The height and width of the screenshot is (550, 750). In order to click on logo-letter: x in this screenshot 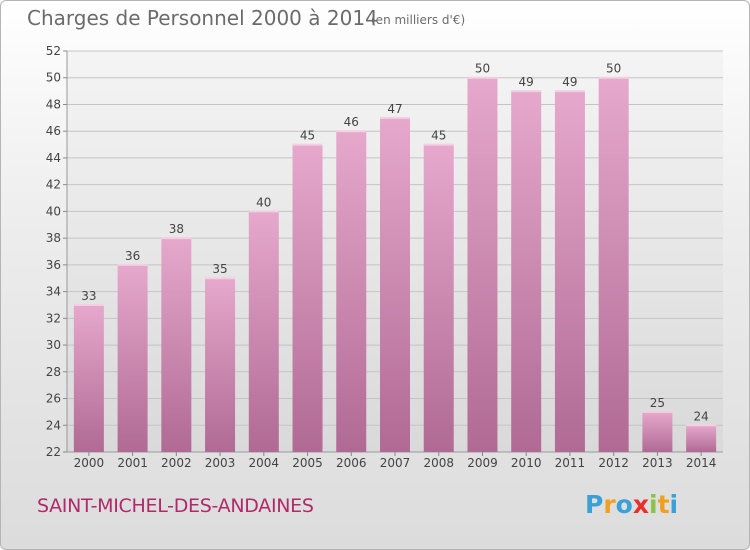, I will do `click(640, 504)`.